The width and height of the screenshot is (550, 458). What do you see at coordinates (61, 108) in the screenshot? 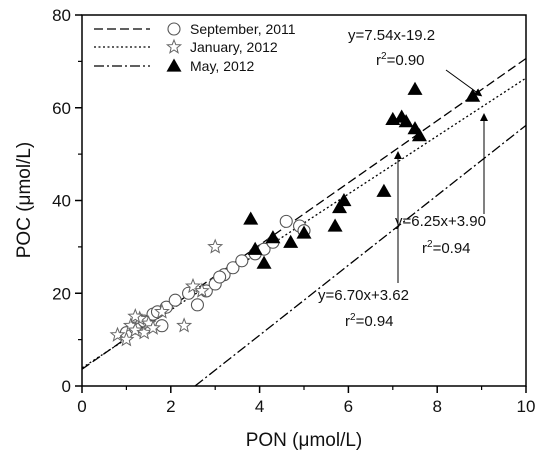
I see `y-tick-label: 60` at bounding box center [61, 108].